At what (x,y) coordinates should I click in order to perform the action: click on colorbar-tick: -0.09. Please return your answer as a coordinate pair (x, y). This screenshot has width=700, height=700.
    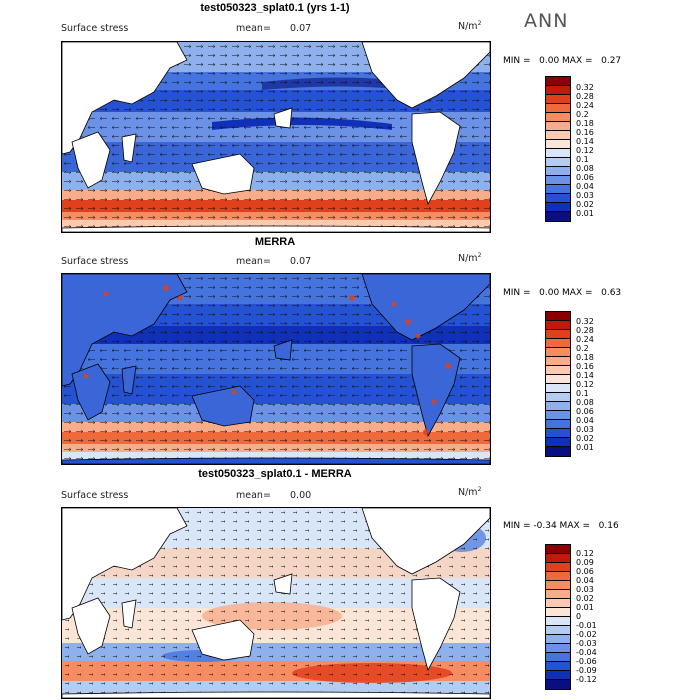
    Looking at the image, I should click on (586, 670).